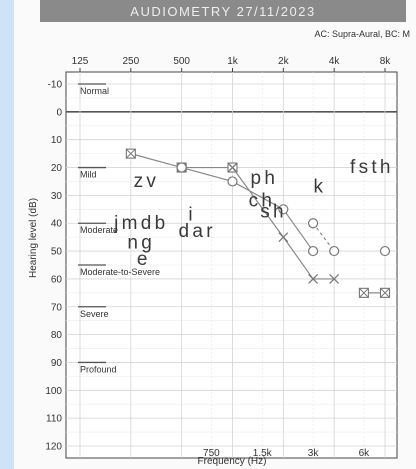 The image size is (416, 469). Describe the element at coordinates (362, 34) in the screenshot. I see `transducer-note: AC: Supra-Aural, BC: M` at that location.